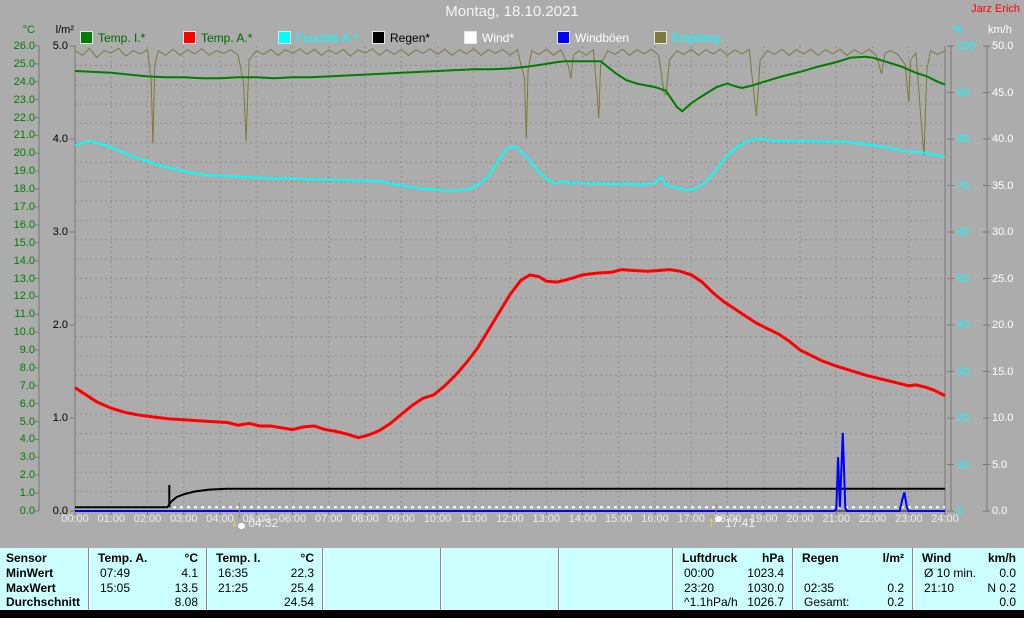  Describe the element at coordinates (655, 519) in the screenshot. I see `x-tick-label: 16:00` at that location.